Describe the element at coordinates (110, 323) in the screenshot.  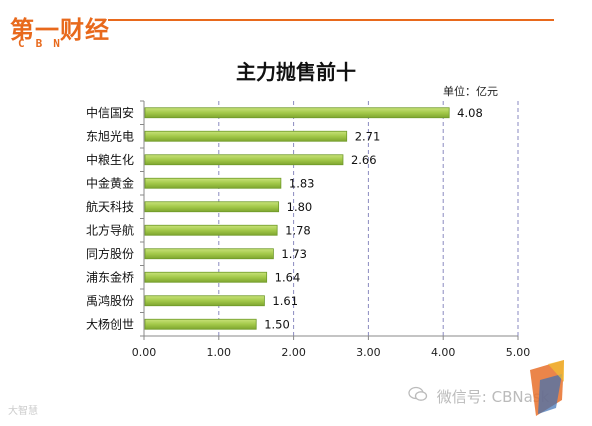
I see `category-label: 大杨创世` at that location.